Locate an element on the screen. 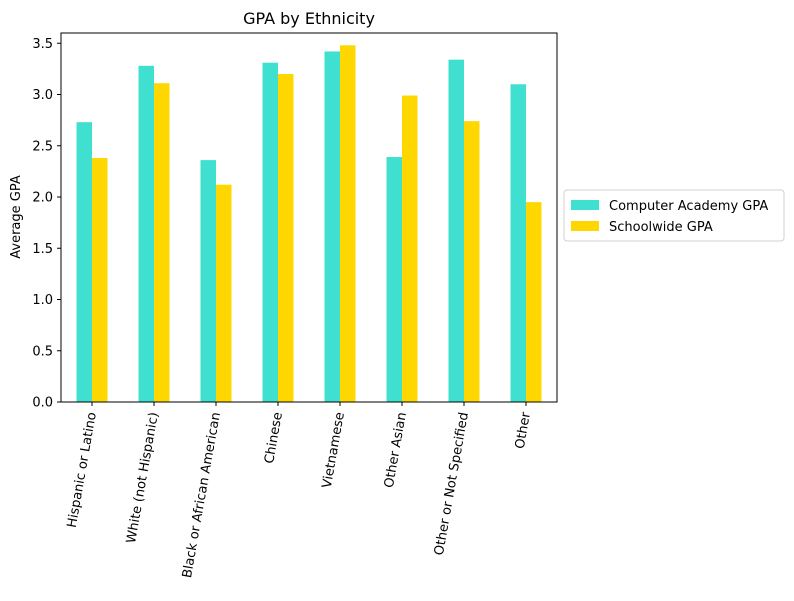 Image resolution: width=794 pixels, height=601 pixels. x-tick-label: Black or African American is located at coordinates (202, 495).